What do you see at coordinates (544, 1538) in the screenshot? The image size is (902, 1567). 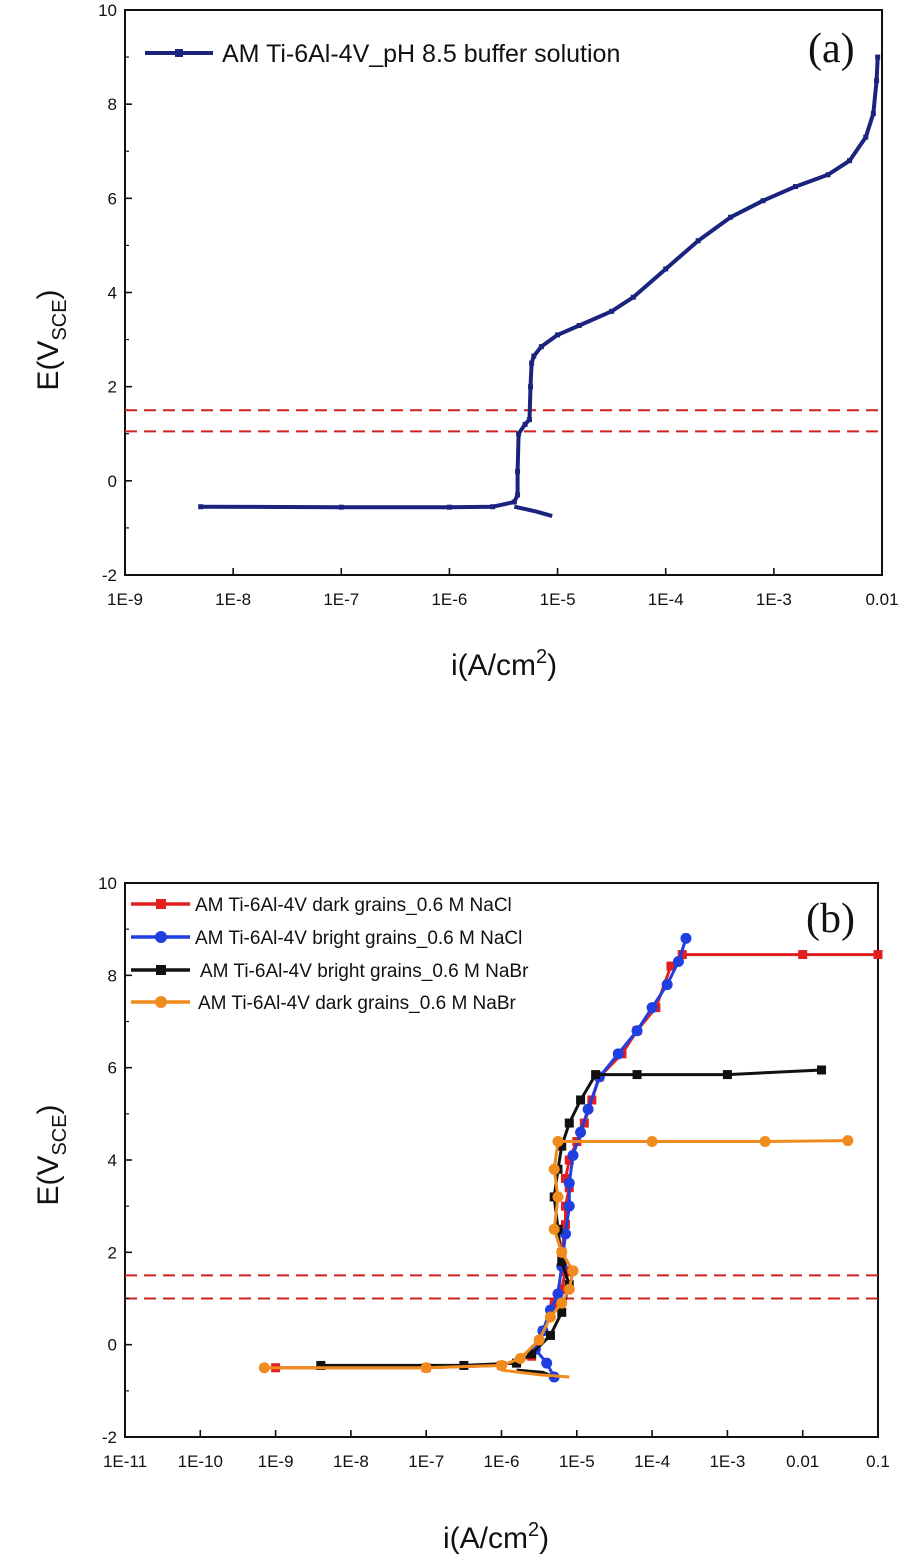 I see `x-axis-title-b-end: )` at bounding box center [544, 1538].